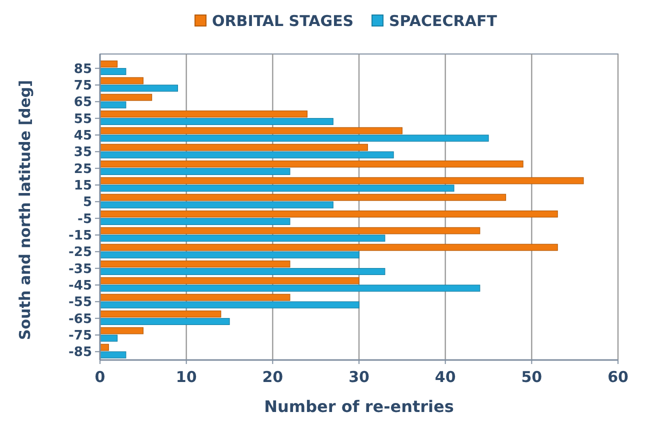 The image size is (646, 438). Describe the element at coordinates (443, 21) in the screenshot. I see `legend-label: SPACECRAFT` at that location.